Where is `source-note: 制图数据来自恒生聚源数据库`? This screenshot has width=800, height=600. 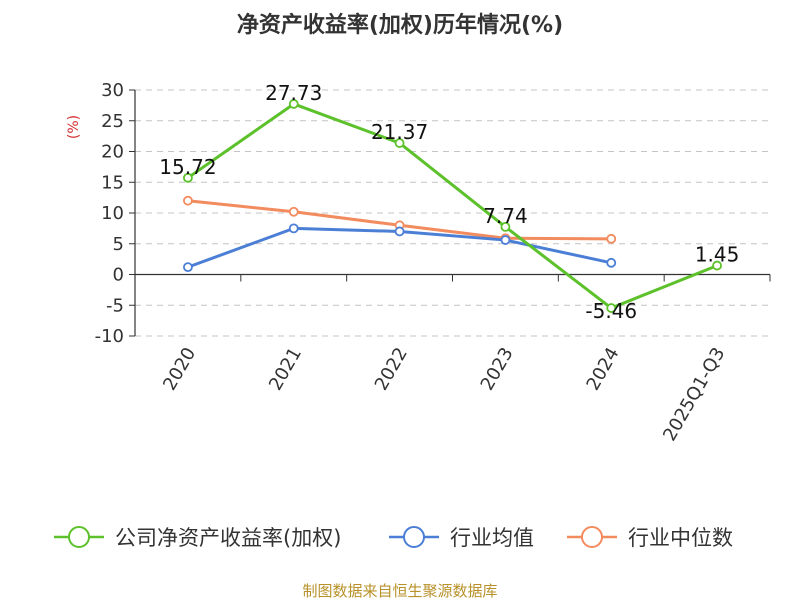 source-note: 制图数据来自恒生聚源数据库 is located at coordinates (399, 591).